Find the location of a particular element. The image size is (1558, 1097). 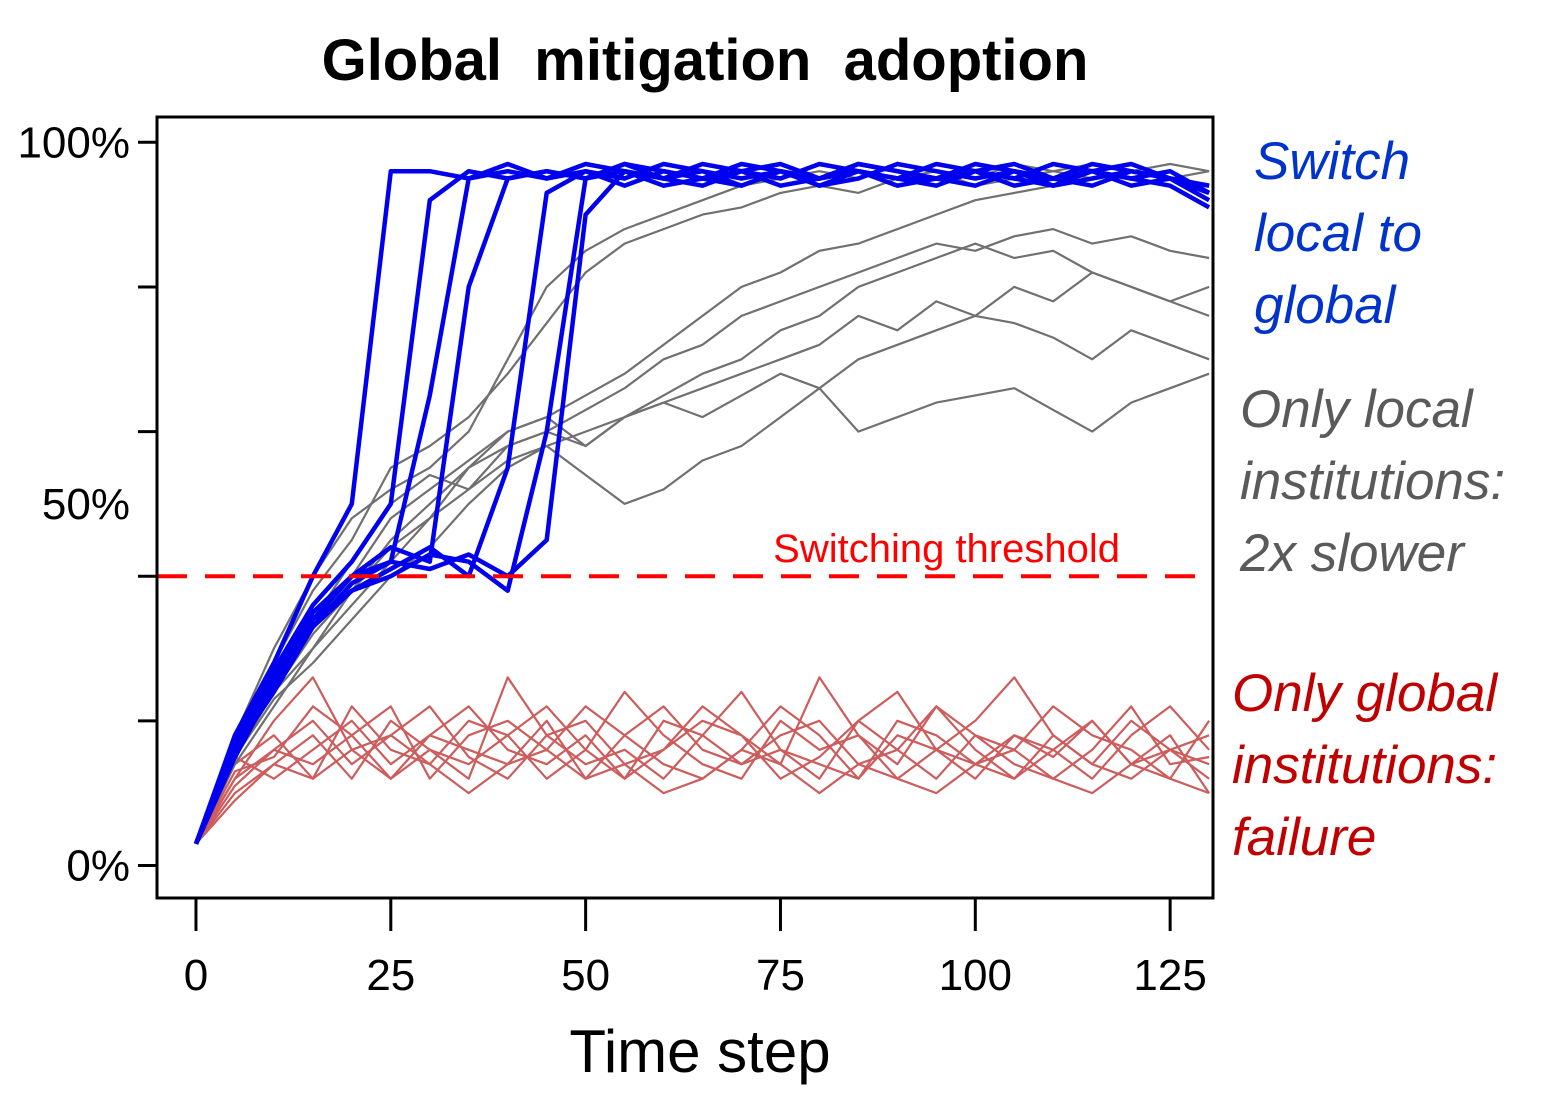

legend-only-local: Only local institutions: 2x slower is located at coordinates (1372, 482).